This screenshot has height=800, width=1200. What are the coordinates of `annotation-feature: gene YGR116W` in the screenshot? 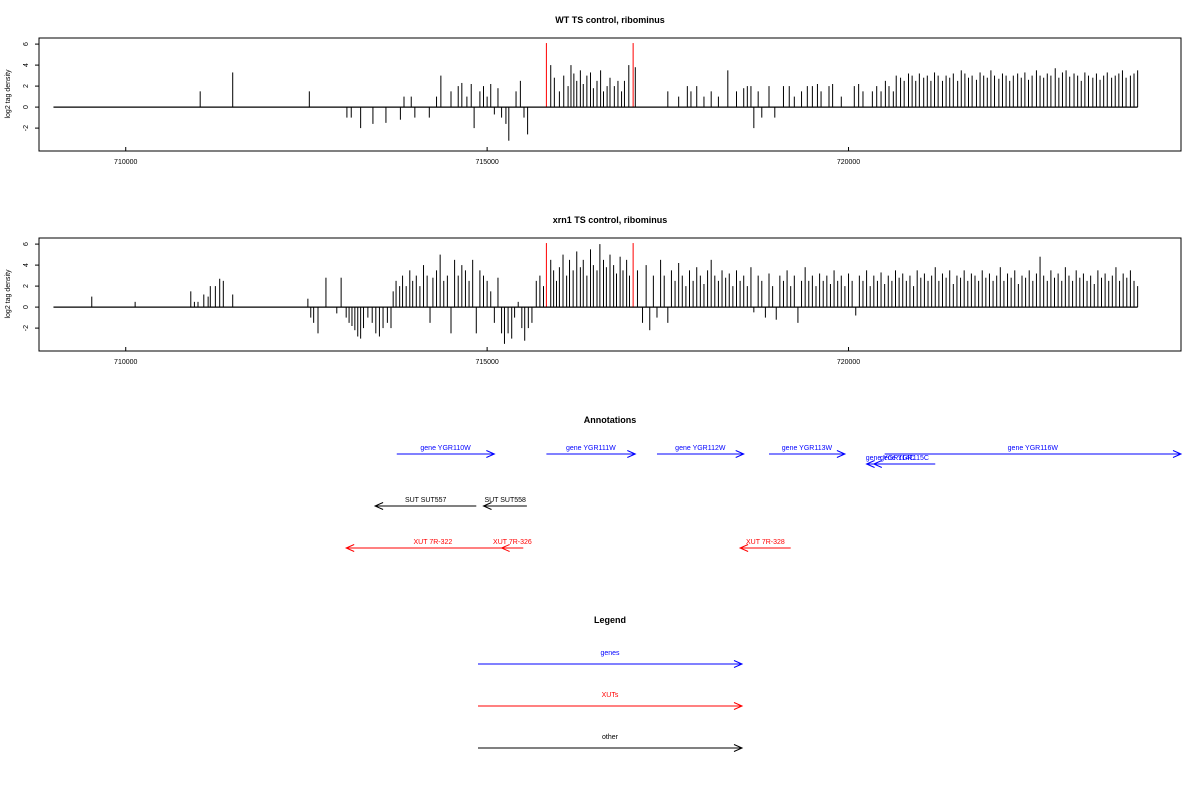 It's located at (1033, 451).